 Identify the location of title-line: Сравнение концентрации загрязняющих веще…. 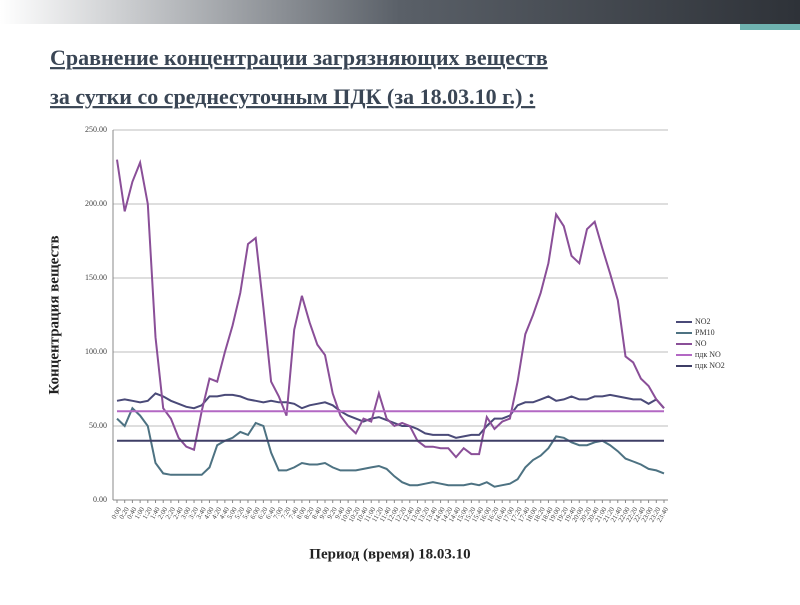
(299, 57).